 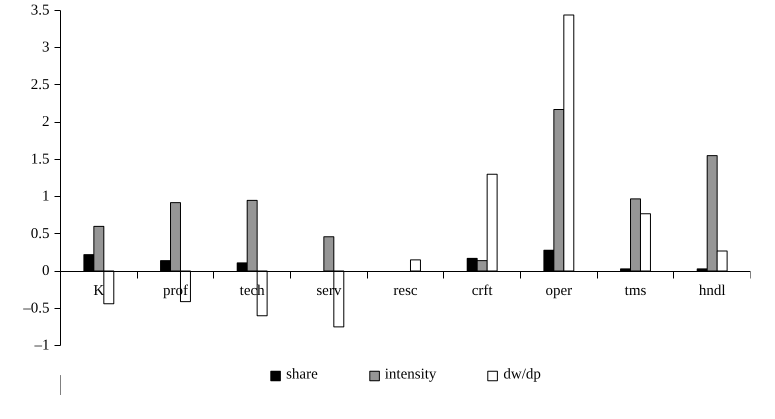 I want to click on legend-label: share, so click(x=302, y=375).